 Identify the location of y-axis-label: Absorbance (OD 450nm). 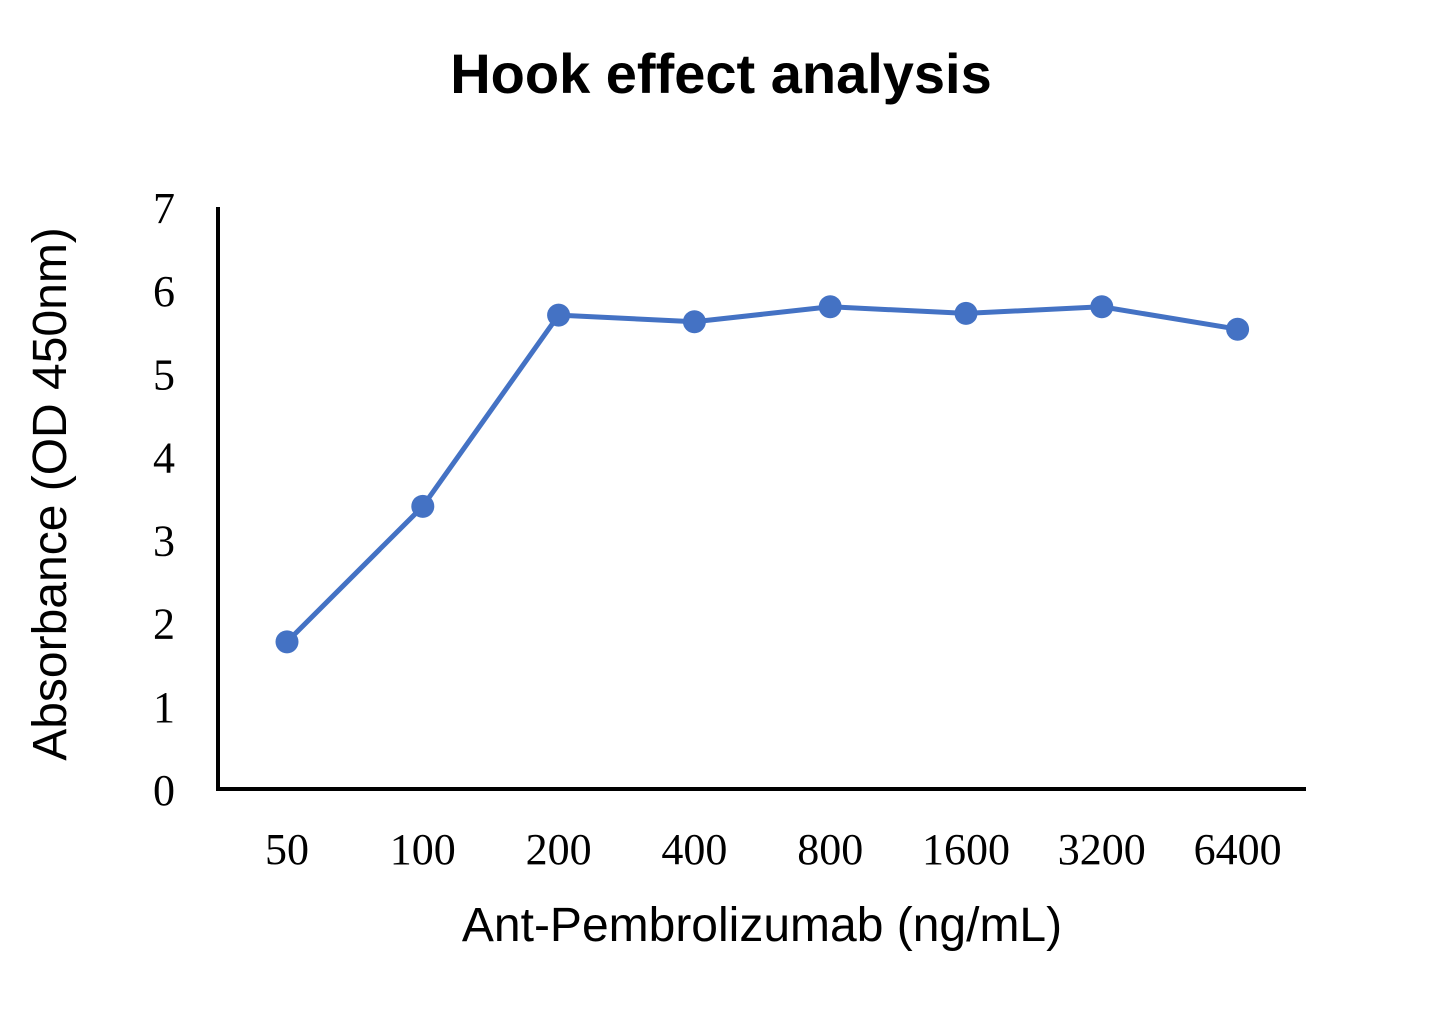
(50, 494).